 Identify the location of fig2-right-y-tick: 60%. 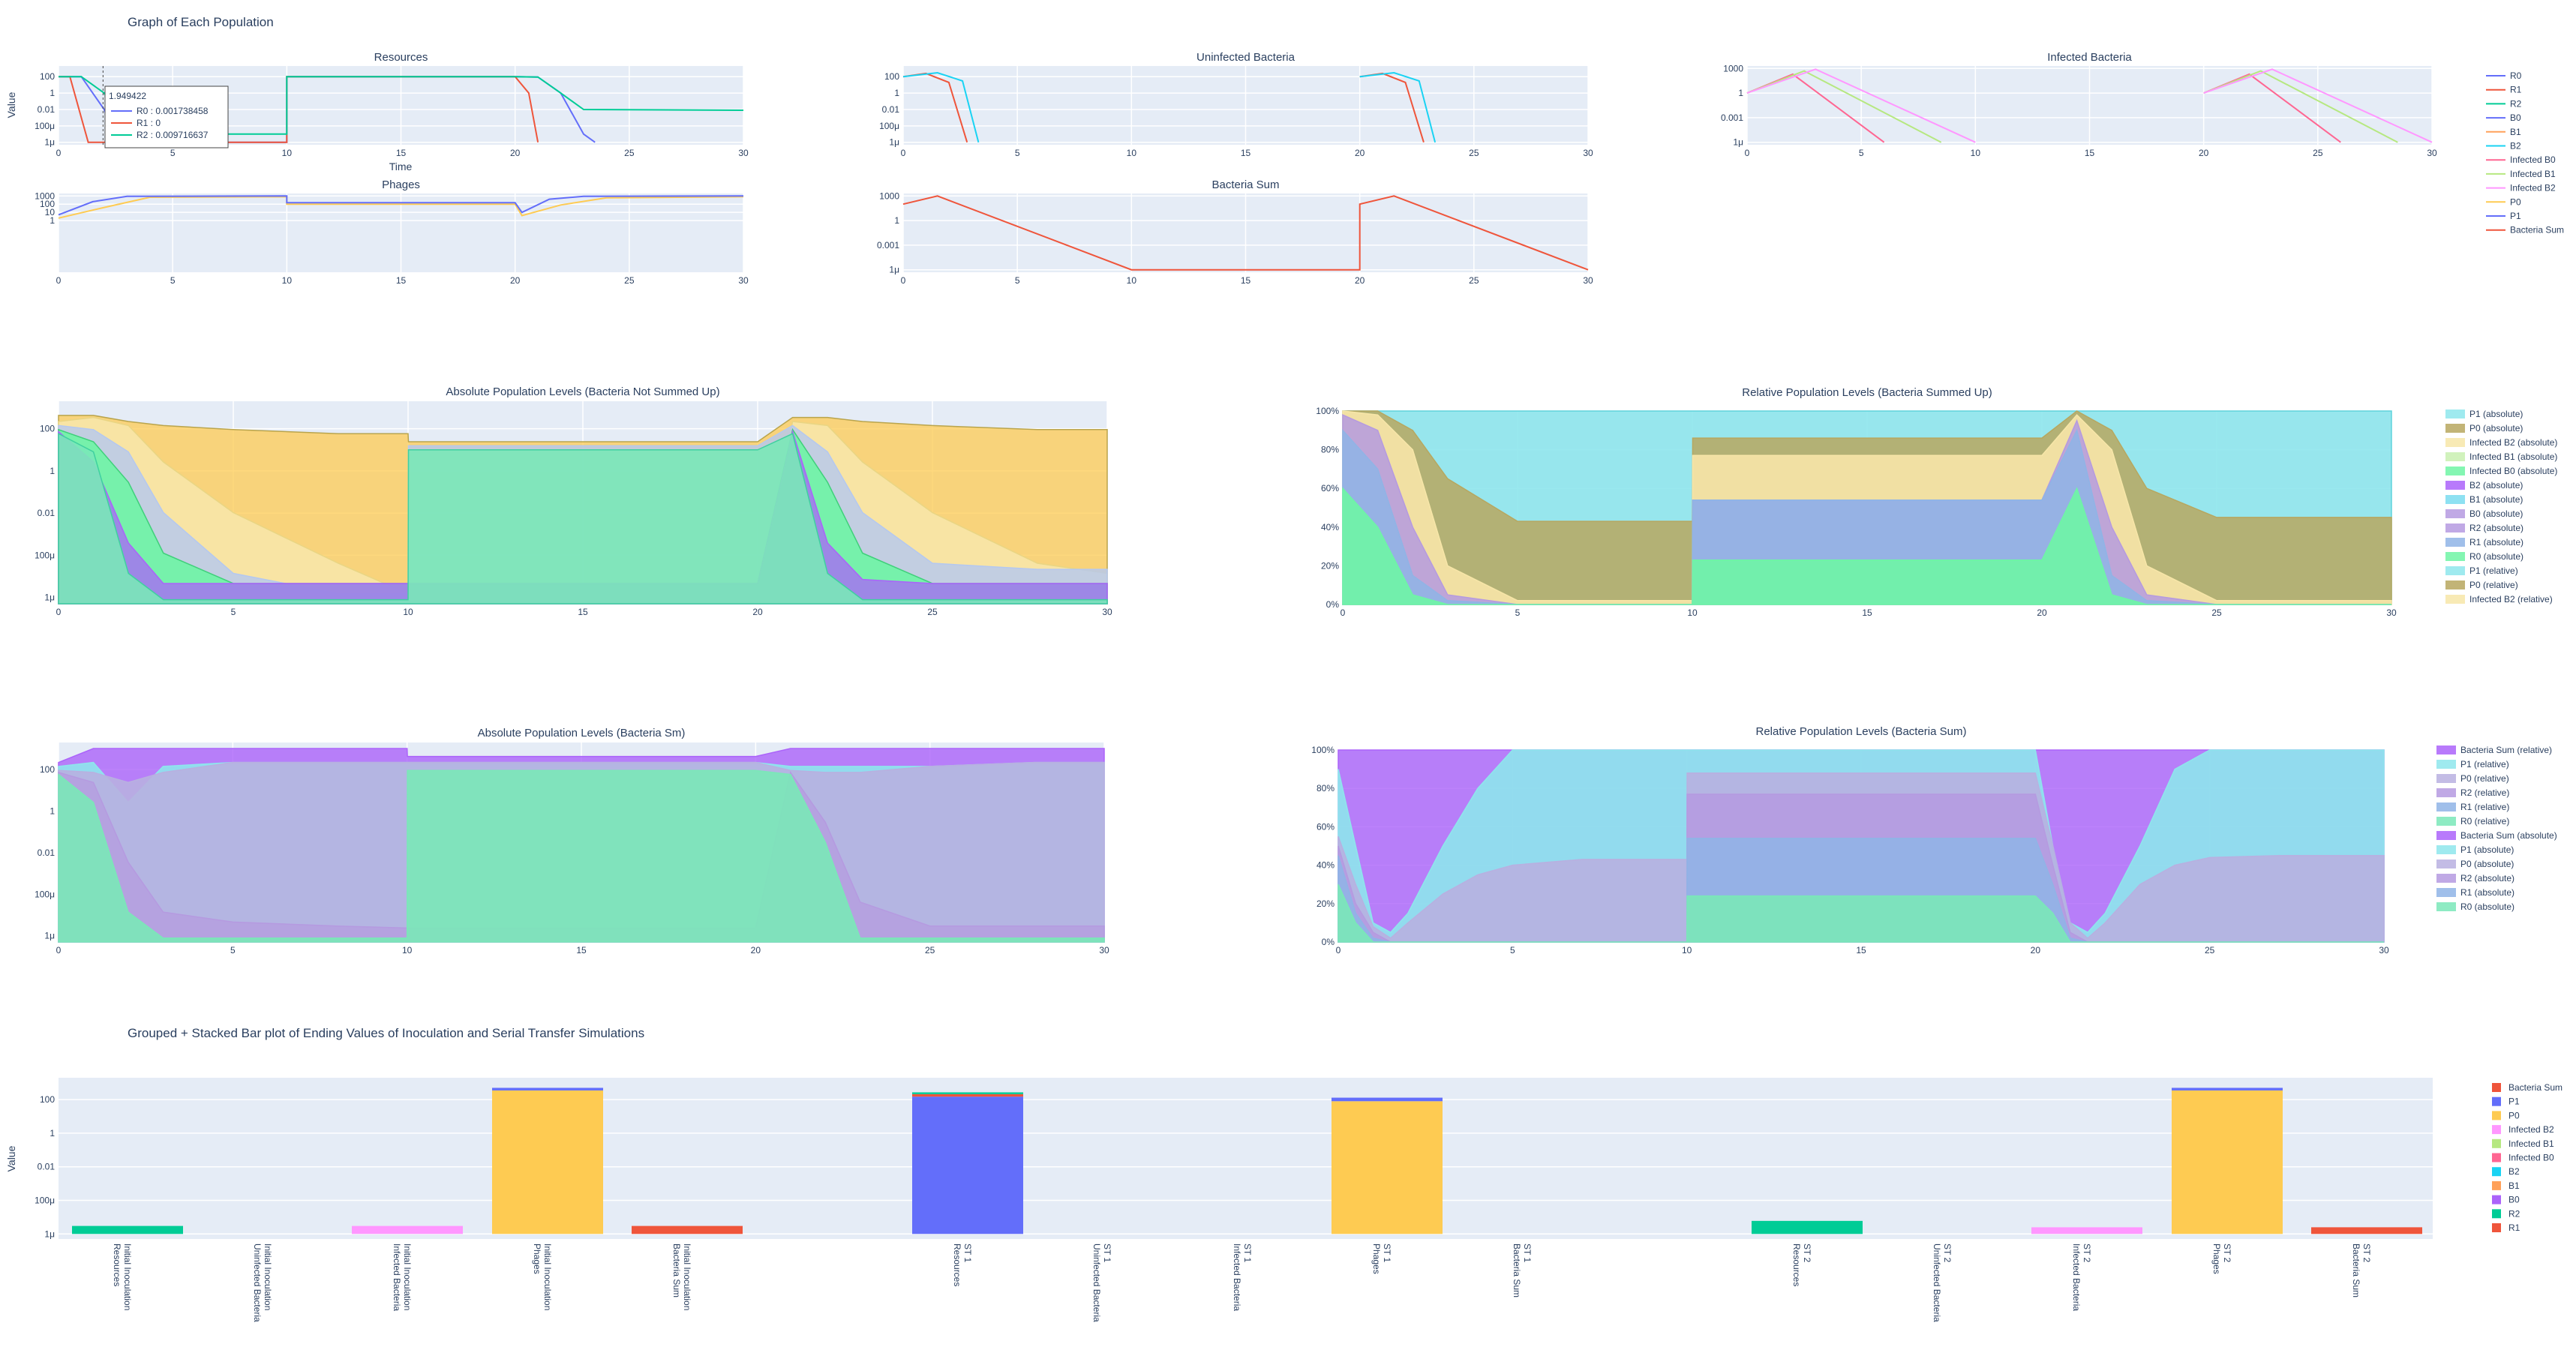
(1330, 488).